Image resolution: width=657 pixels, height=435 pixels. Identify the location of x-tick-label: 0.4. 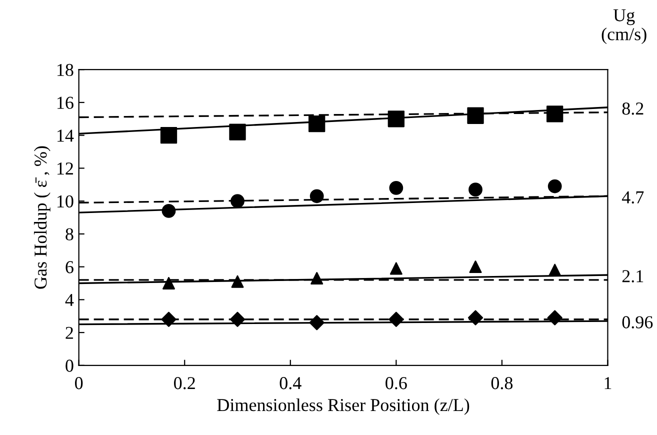
(291, 383).